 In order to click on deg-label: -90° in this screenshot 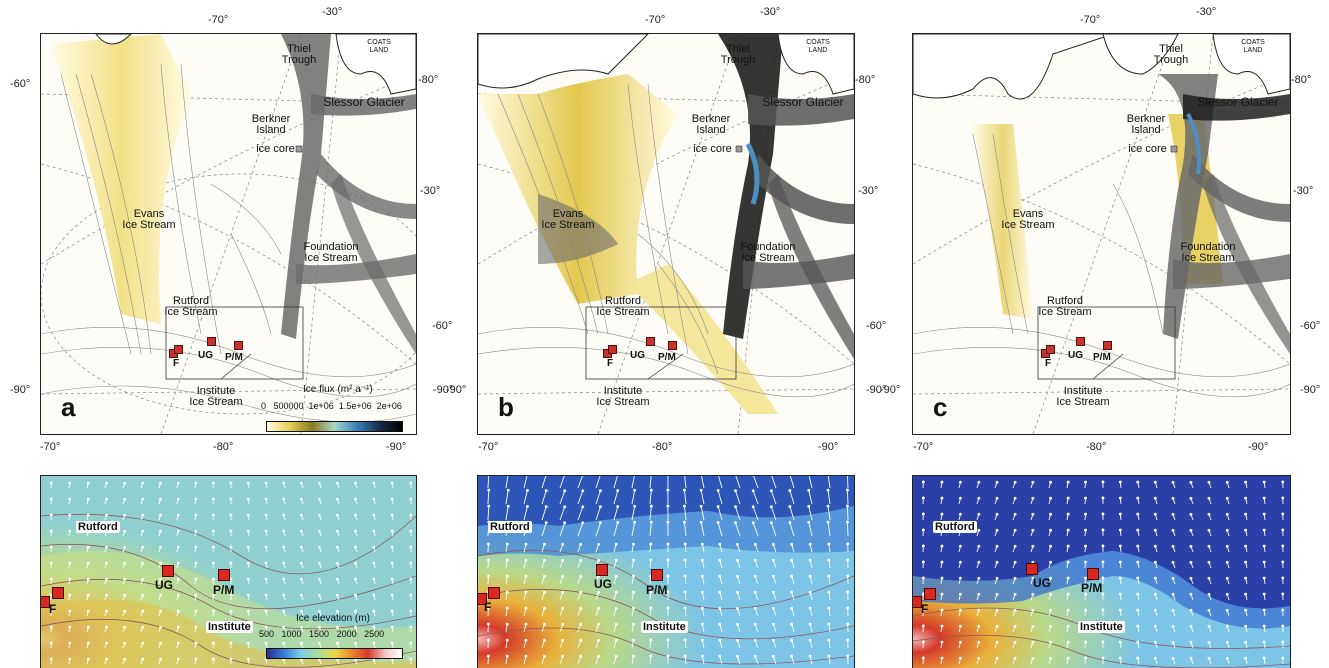, I will do `click(396, 447)`.